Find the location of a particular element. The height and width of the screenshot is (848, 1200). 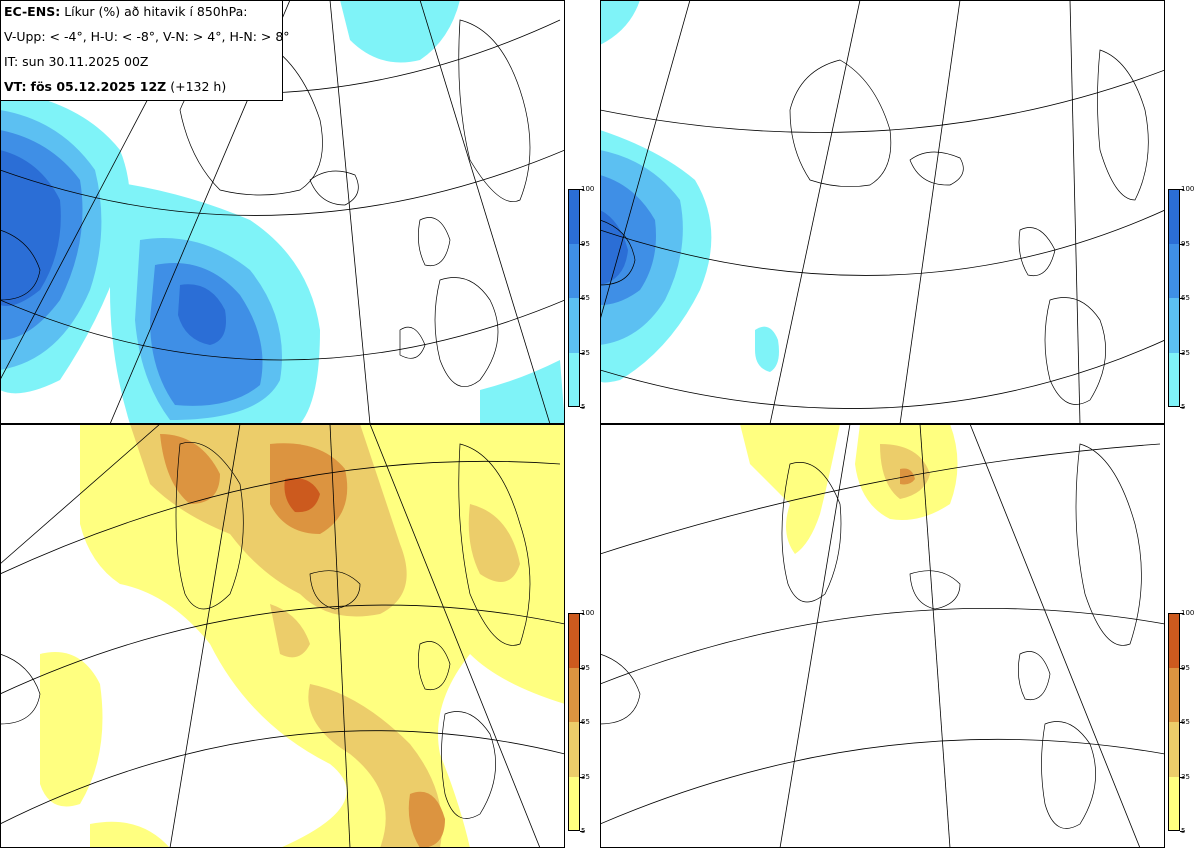

lead-time: (+132 h) is located at coordinates (198, 86).